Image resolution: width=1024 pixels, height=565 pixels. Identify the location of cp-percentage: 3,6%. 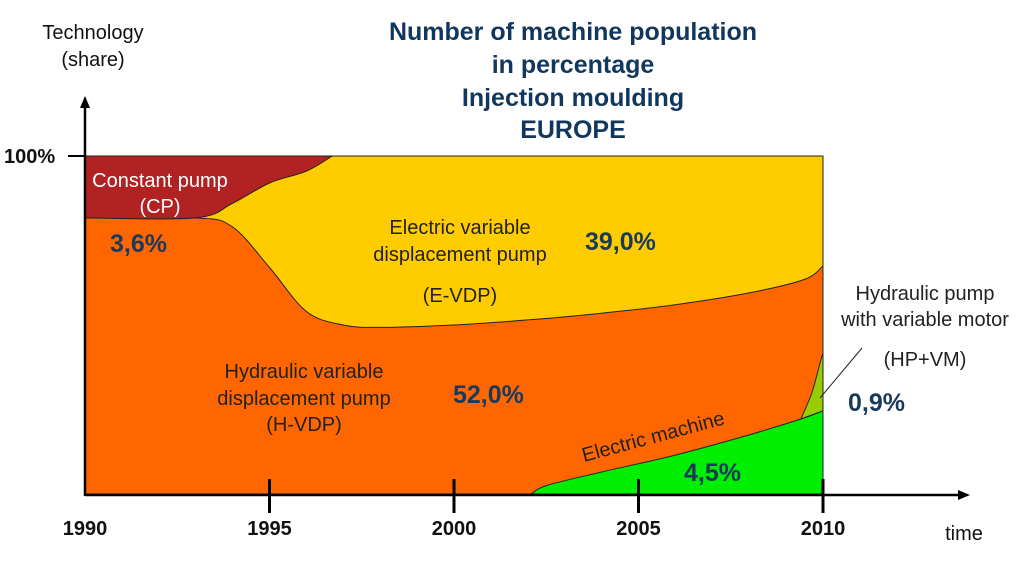
(138, 244).